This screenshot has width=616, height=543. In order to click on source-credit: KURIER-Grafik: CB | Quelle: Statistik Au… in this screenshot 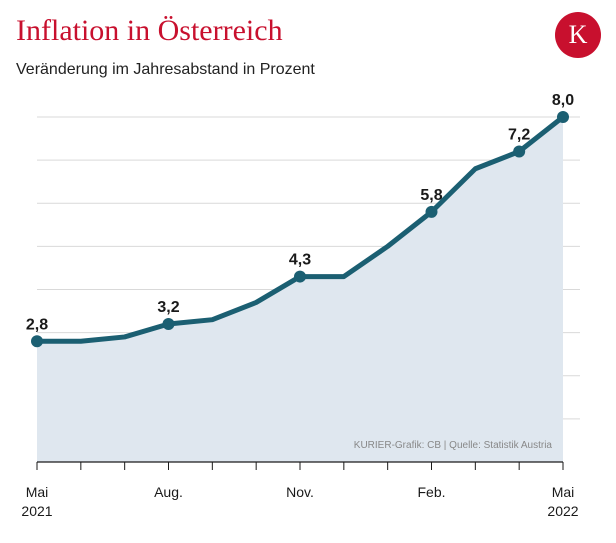, I will do `click(452, 445)`.